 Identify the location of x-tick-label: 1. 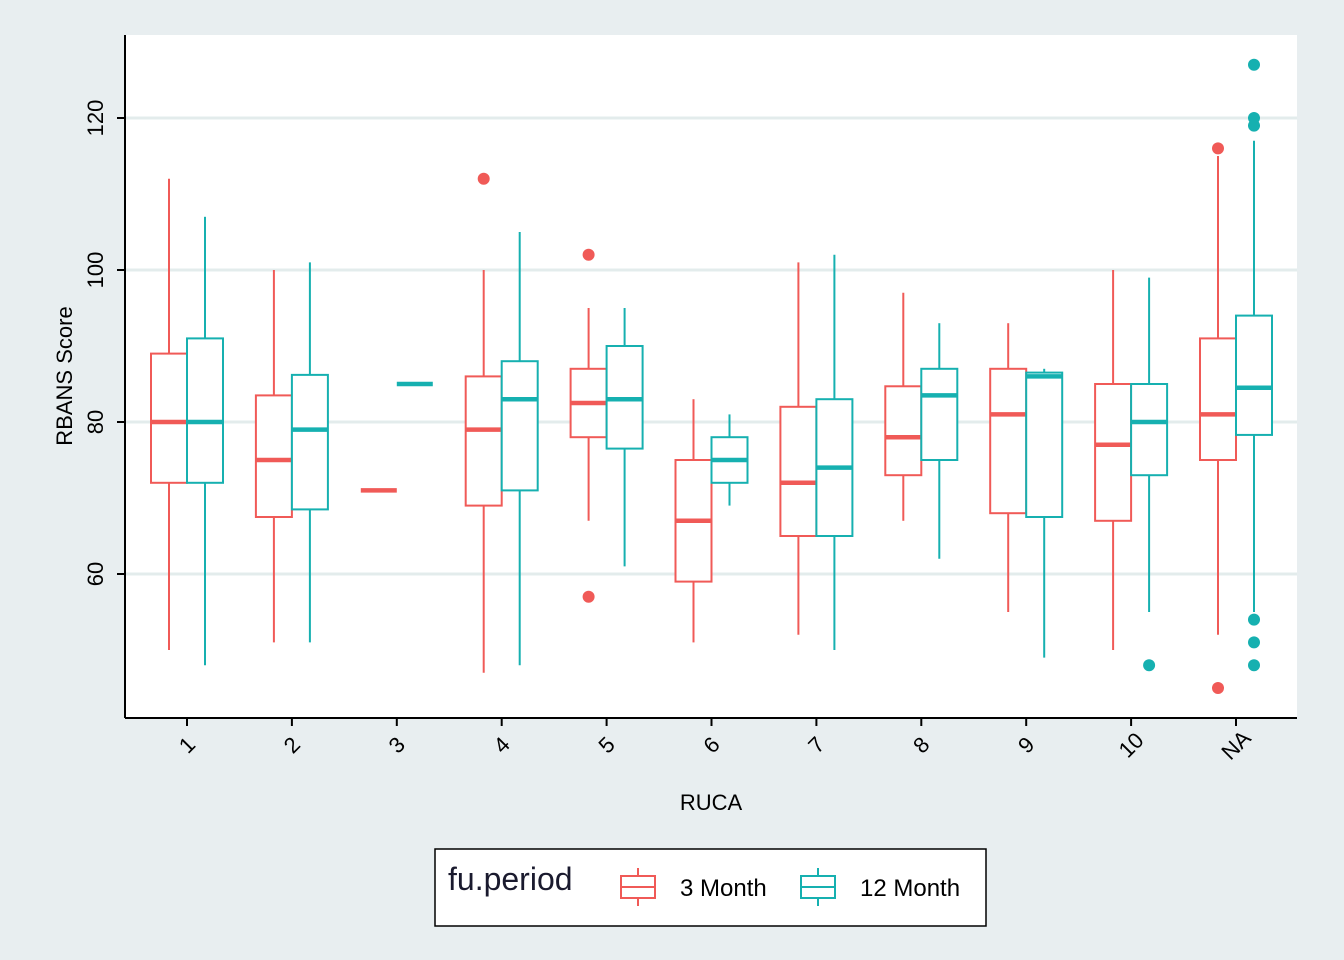
(187, 745).